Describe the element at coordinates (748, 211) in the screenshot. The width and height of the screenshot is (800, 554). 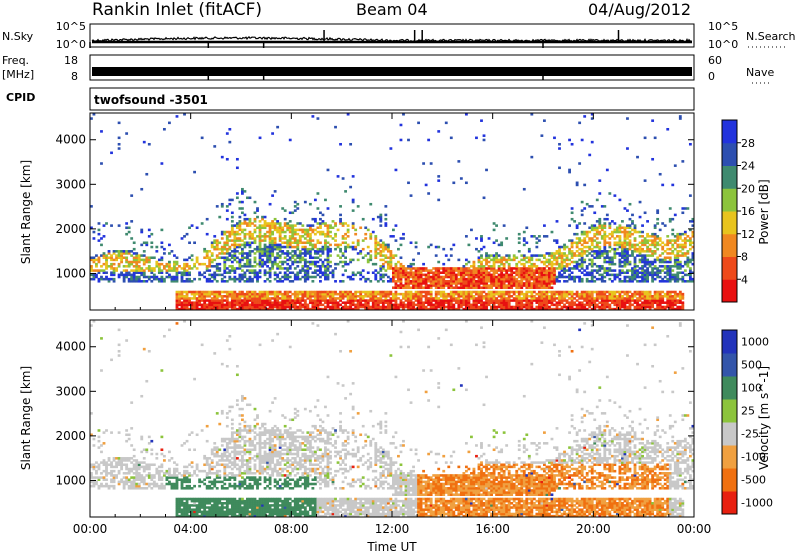
I see `power-colorbar-tick-label: 16` at that location.